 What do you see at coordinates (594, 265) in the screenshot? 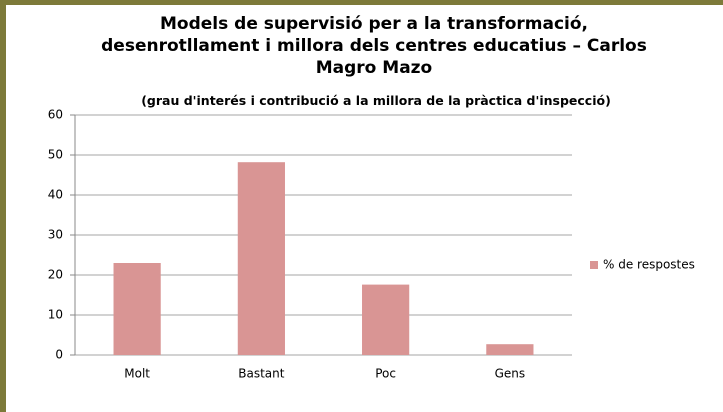
I see `legend-swatch` at bounding box center [594, 265].